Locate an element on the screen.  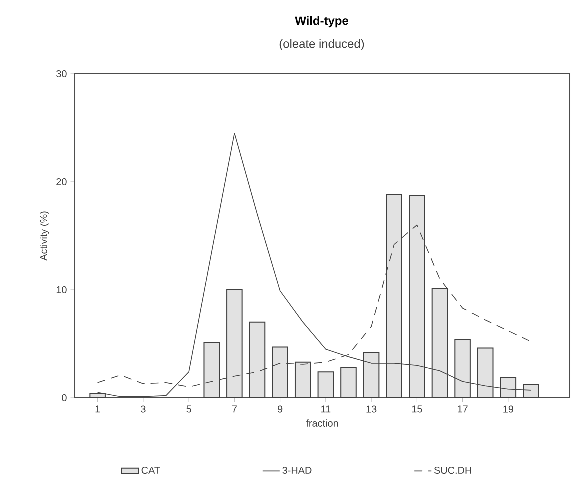
legend-label: 3-HAD is located at coordinates (297, 470).